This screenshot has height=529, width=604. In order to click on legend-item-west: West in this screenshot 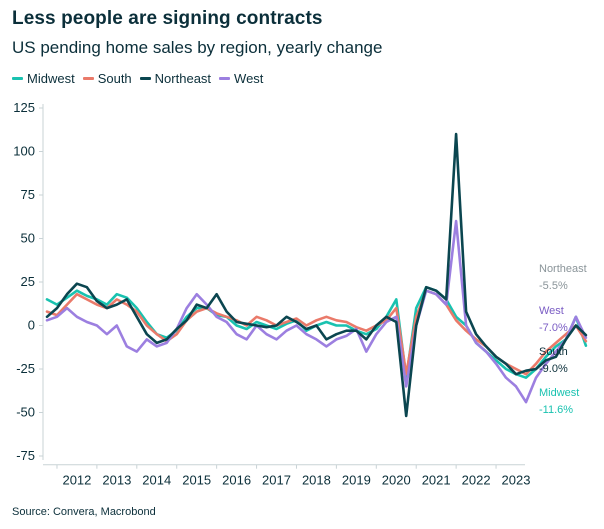, I will do `click(241, 78)`.